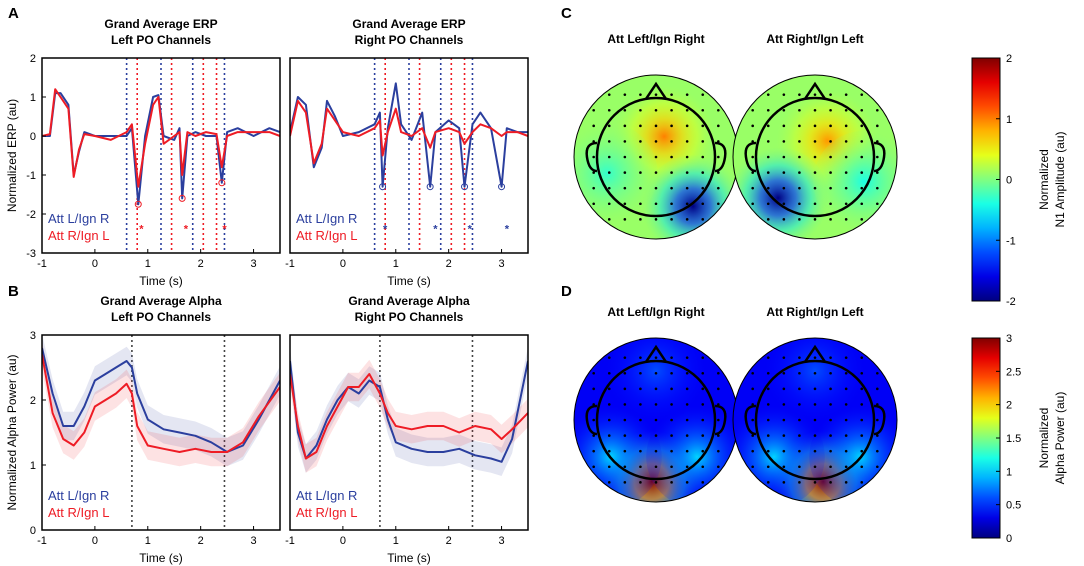  What do you see at coordinates (815, 157) in the screenshot?
I see `head-outline` at bounding box center [815, 157].